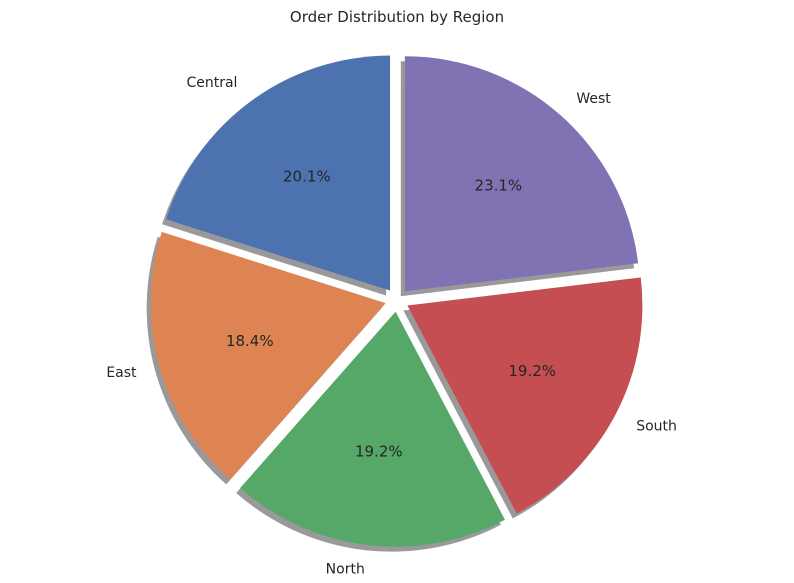  Describe the element at coordinates (532, 371) in the screenshot. I see `slice-percent-south: 19.2%` at that location.